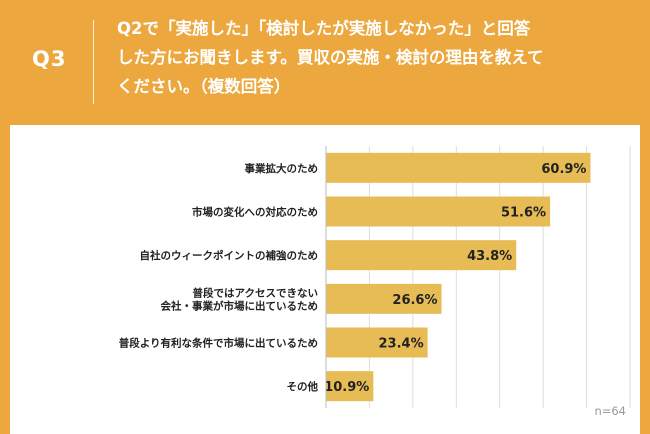 The image size is (650, 434). I want to click on bar-value-label: 26.6%, so click(414, 300).